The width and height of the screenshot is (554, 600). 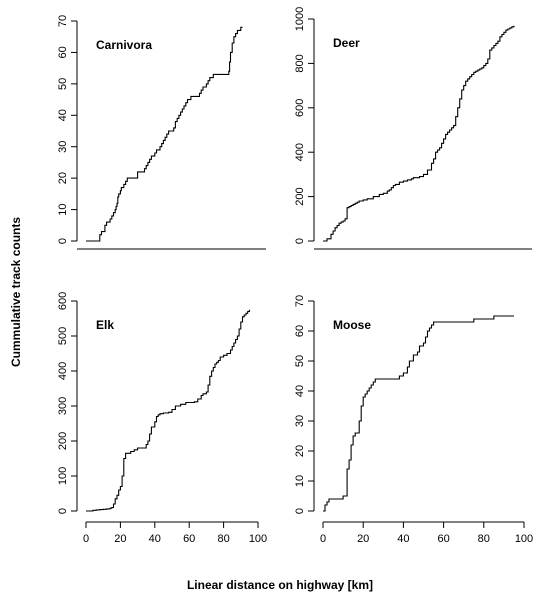 What do you see at coordinates (418, 413) in the screenshot?
I see `series-line-moose` at bounding box center [418, 413].